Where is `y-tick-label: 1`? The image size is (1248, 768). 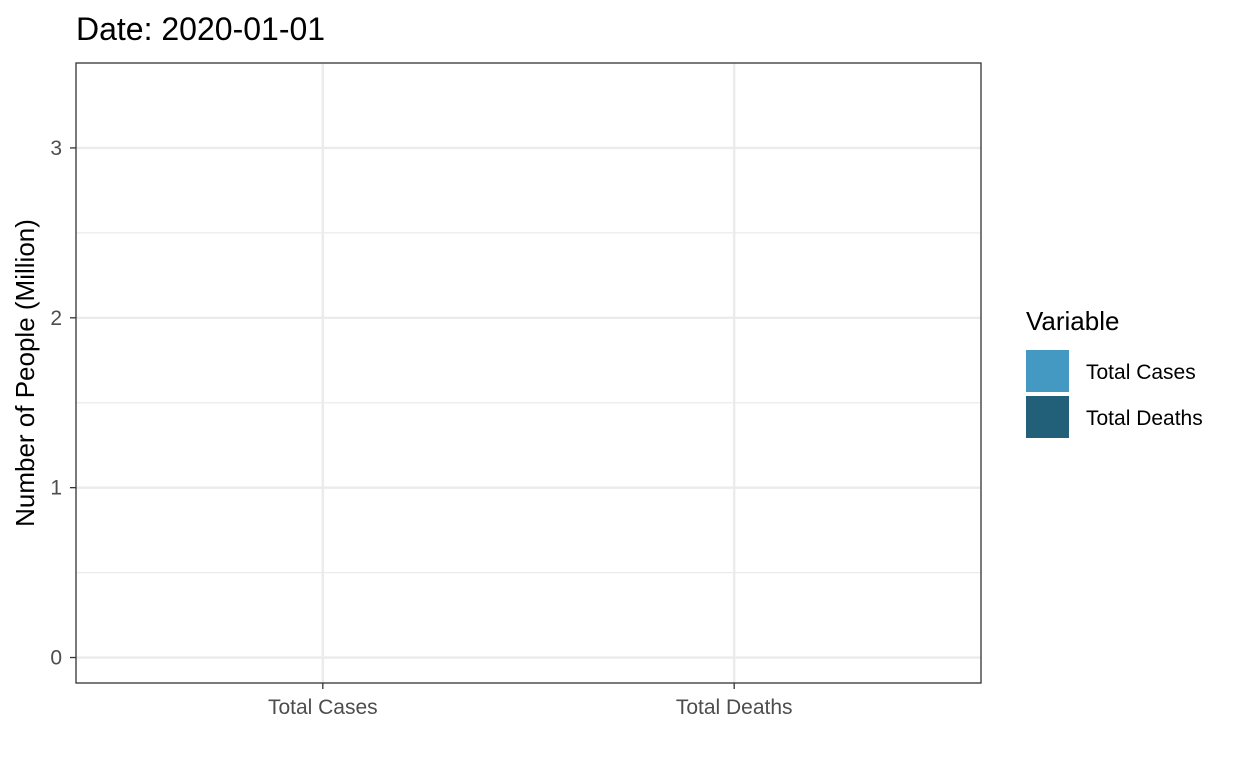 y-tick-label: 1 is located at coordinates (56, 488).